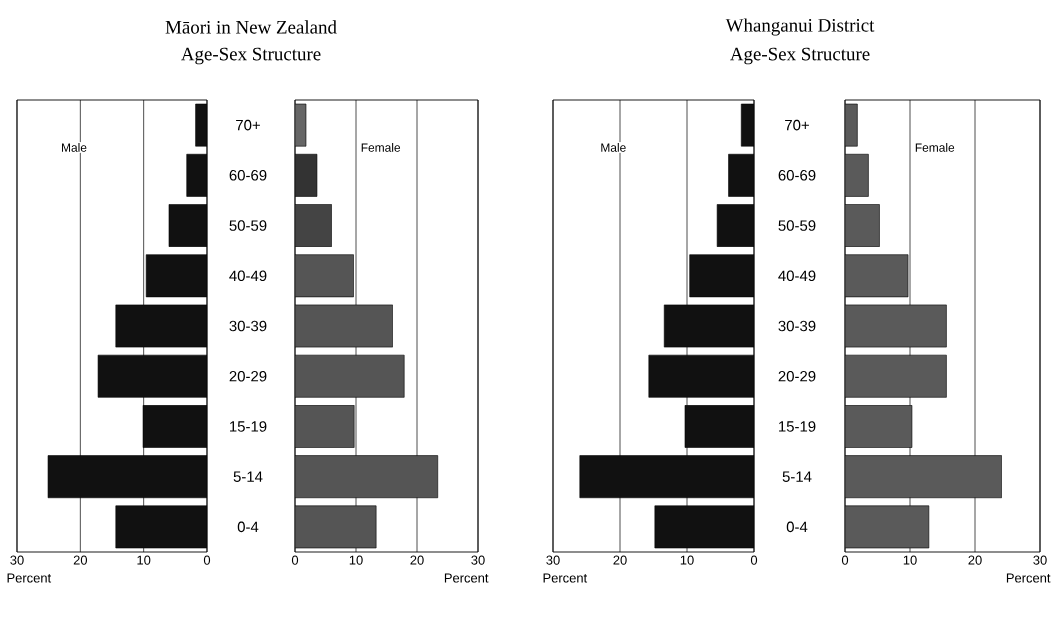 This screenshot has width=1057, height=621. Describe the element at coordinates (800, 27) in the screenshot. I see `text: Whanganui District` at that location.